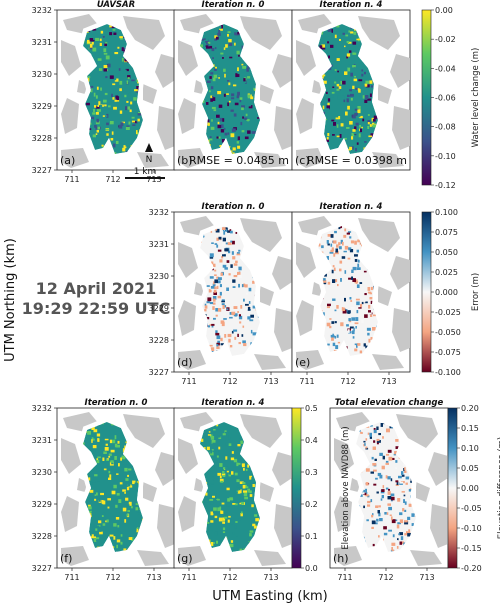 The height and width of the screenshot is (610, 500). What do you see at coordinates (448, 352) in the screenshot?
I see `colorbar-tick: -0.075` at bounding box center [448, 352].